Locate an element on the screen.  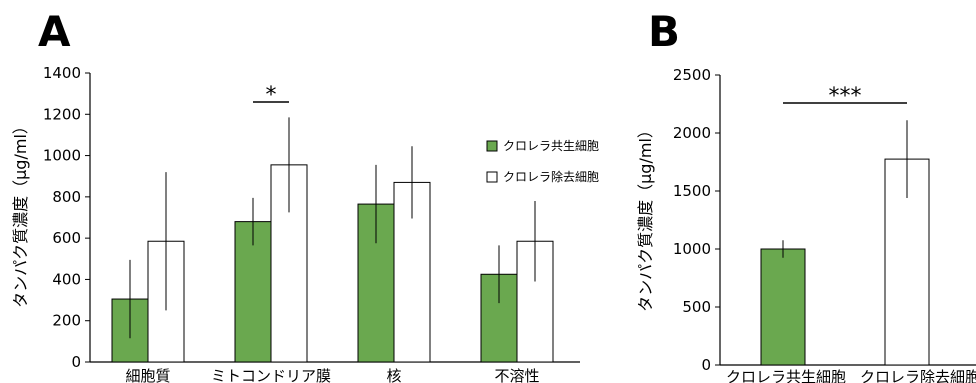
category-label: 不溶性 is located at coordinates (516, 375).